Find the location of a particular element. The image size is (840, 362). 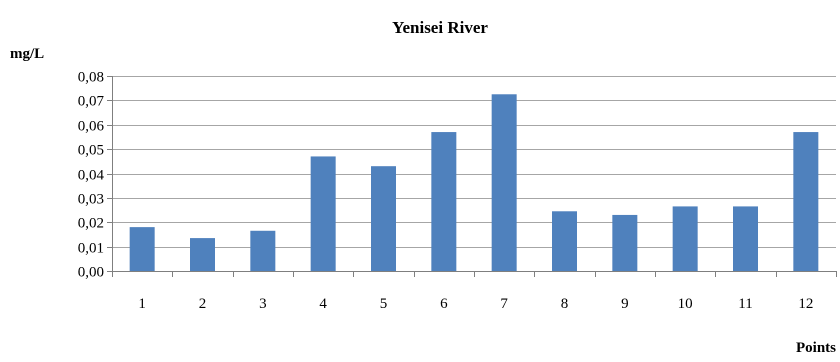

y-tick-label: 0,06 is located at coordinates (91, 127).